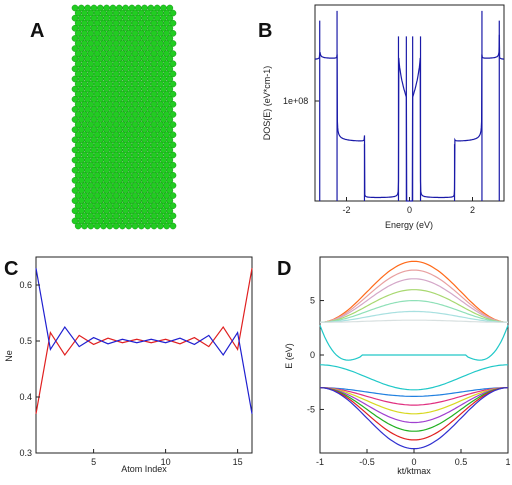 This screenshot has width=512, height=485. I want to click on edge-state-band, so click(414, 343).